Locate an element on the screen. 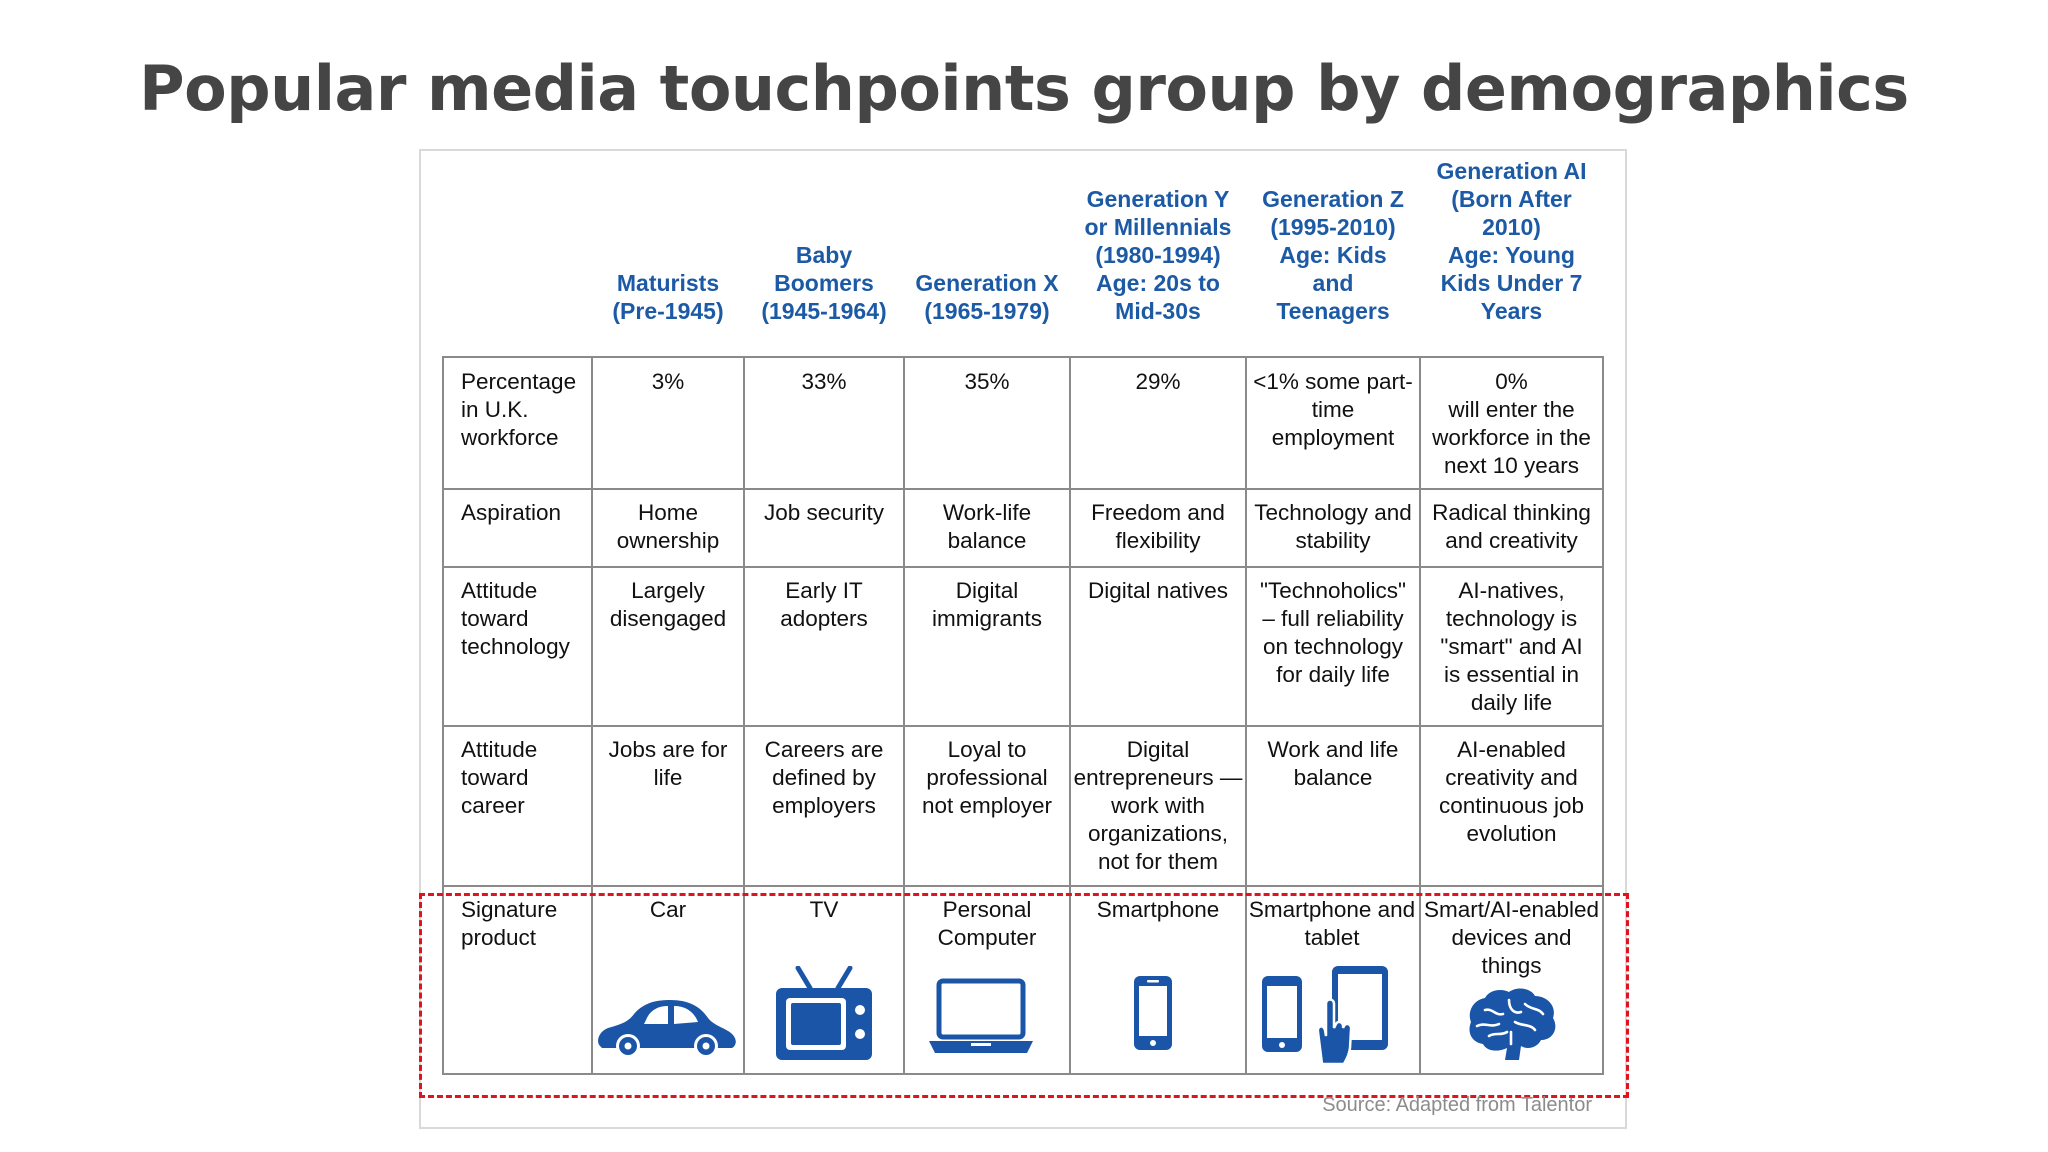  column-header-generation-x: Generation X (1965-1979) is located at coordinates (987, 297).